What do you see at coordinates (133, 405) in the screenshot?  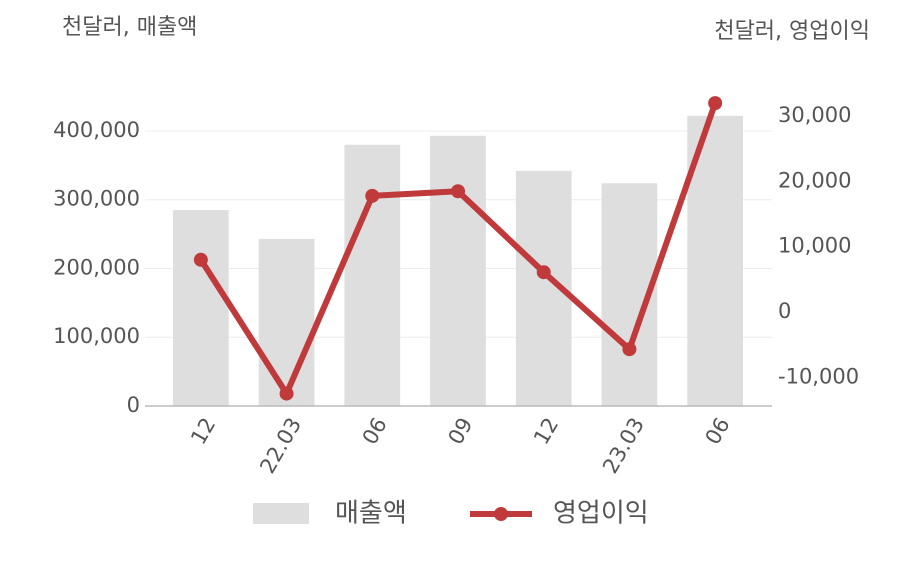 I see `y-tick-label: 0` at bounding box center [133, 405].